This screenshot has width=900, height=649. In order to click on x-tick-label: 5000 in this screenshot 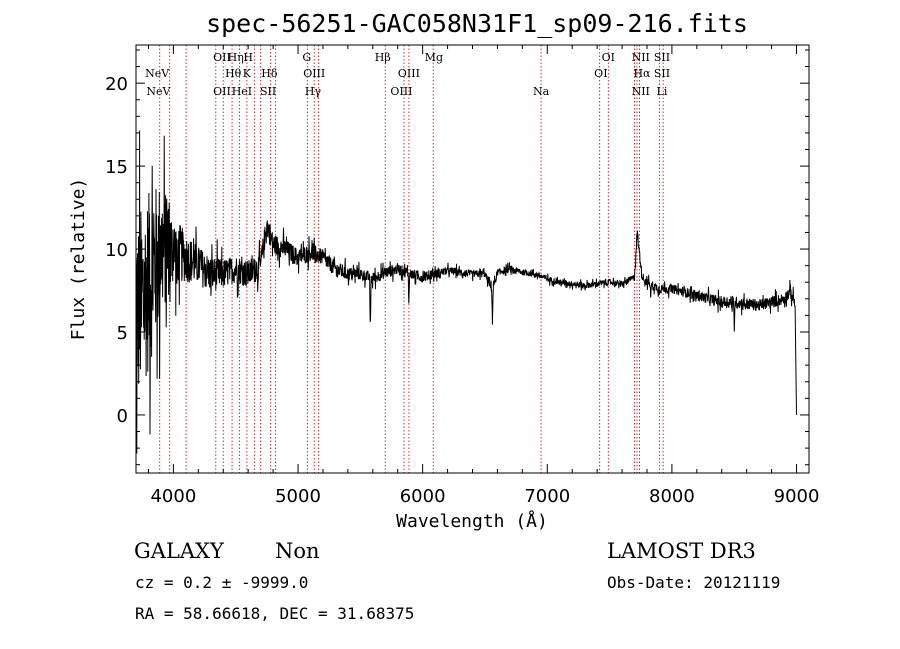, I will do `click(298, 496)`.